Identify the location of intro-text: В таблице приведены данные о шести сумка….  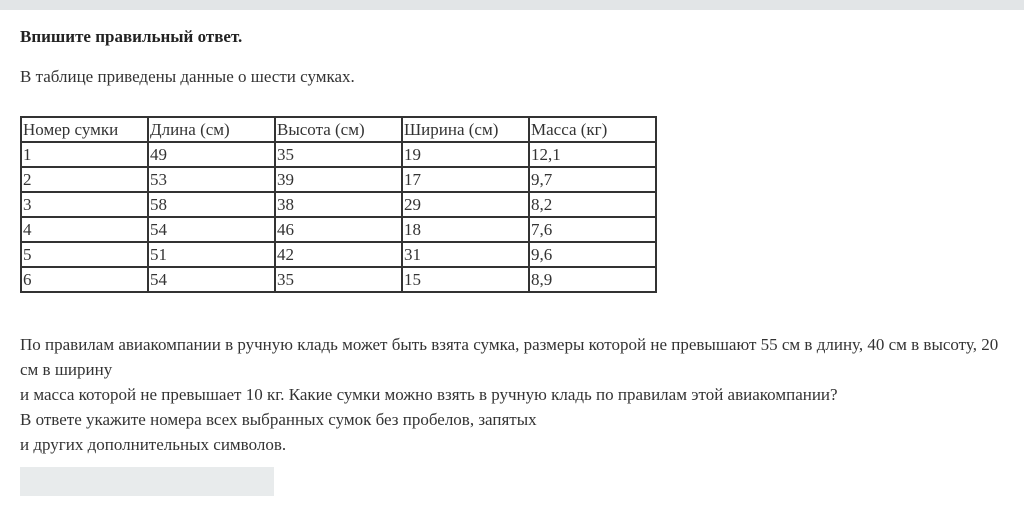
(187, 76).